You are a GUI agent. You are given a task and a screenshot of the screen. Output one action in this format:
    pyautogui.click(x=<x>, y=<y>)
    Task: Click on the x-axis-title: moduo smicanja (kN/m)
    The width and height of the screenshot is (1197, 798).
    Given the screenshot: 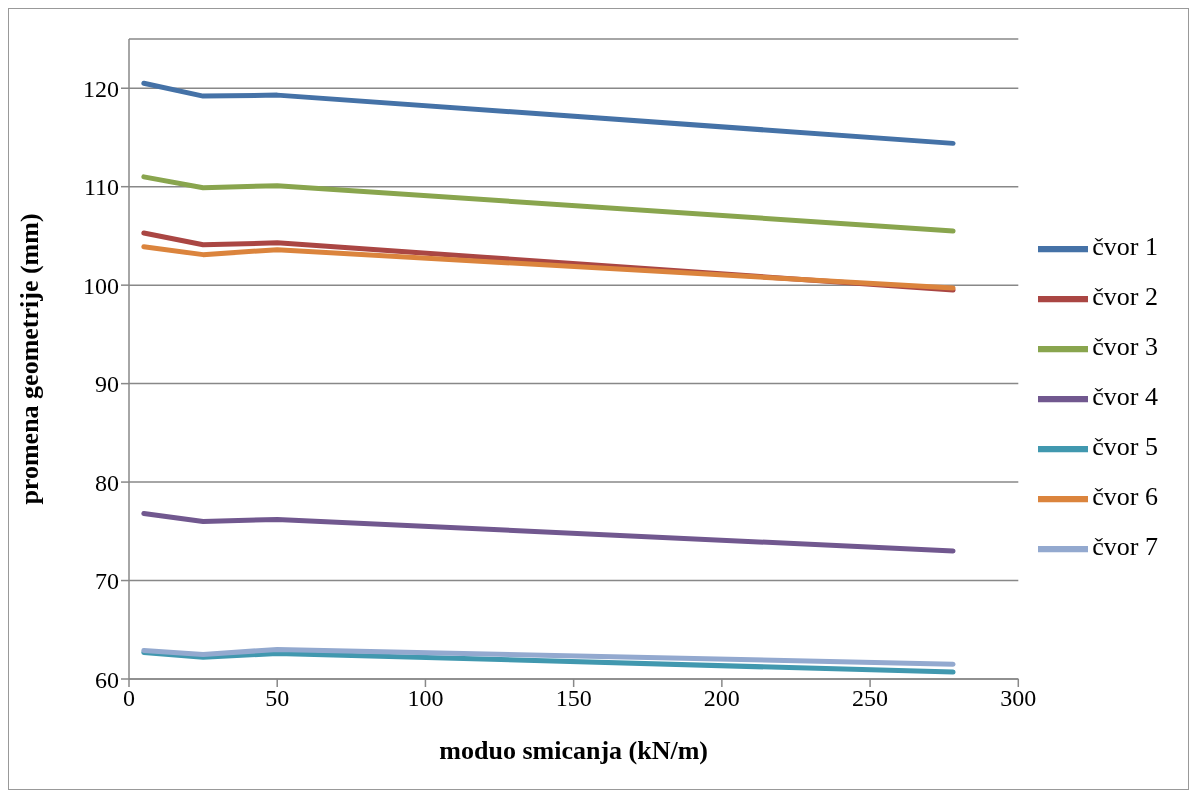 What is the action you would take?
    pyautogui.click(x=573, y=750)
    